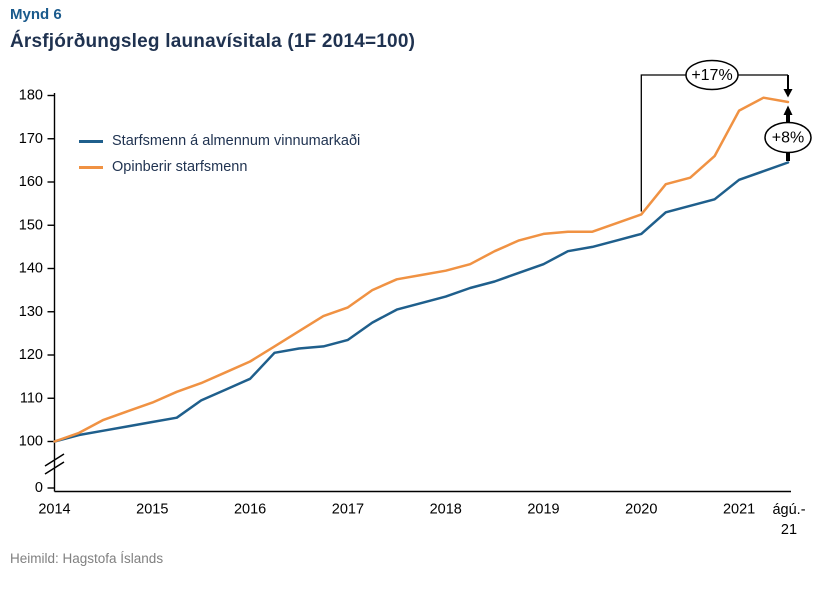 Image resolution: width=814 pixels, height=589 pixels. What do you see at coordinates (87, 558) in the screenshot?
I see `source-note: Heimild: Hagstofa Íslands` at bounding box center [87, 558].